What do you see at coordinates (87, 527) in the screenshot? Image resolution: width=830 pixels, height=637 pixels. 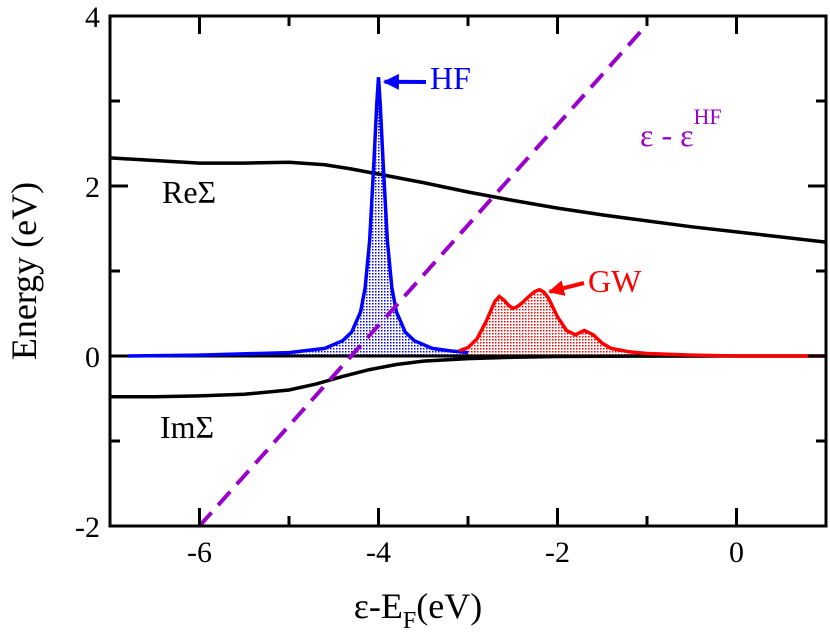 I see `y-tick-label: -2` at bounding box center [87, 527].